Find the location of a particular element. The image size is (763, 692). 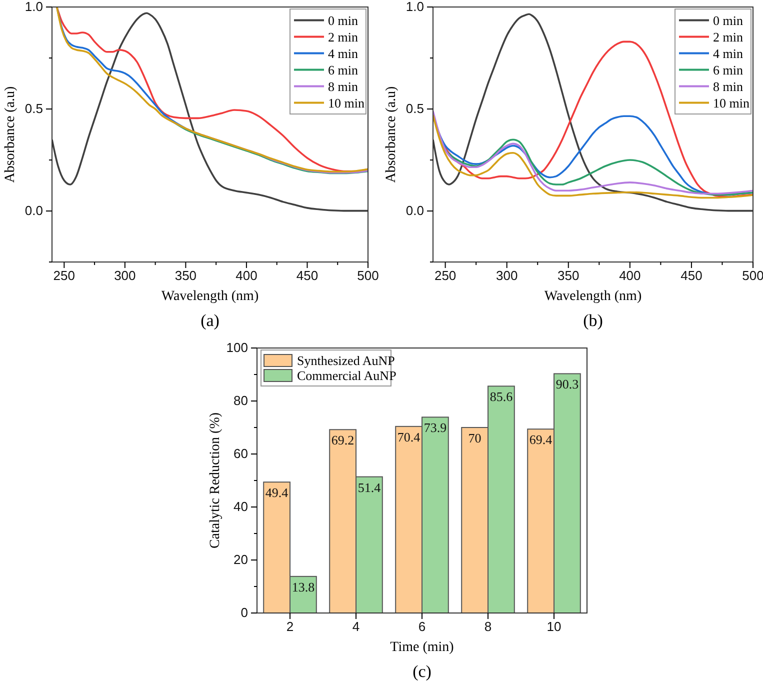

x-tick-label: 2 is located at coordinates (290, 626).